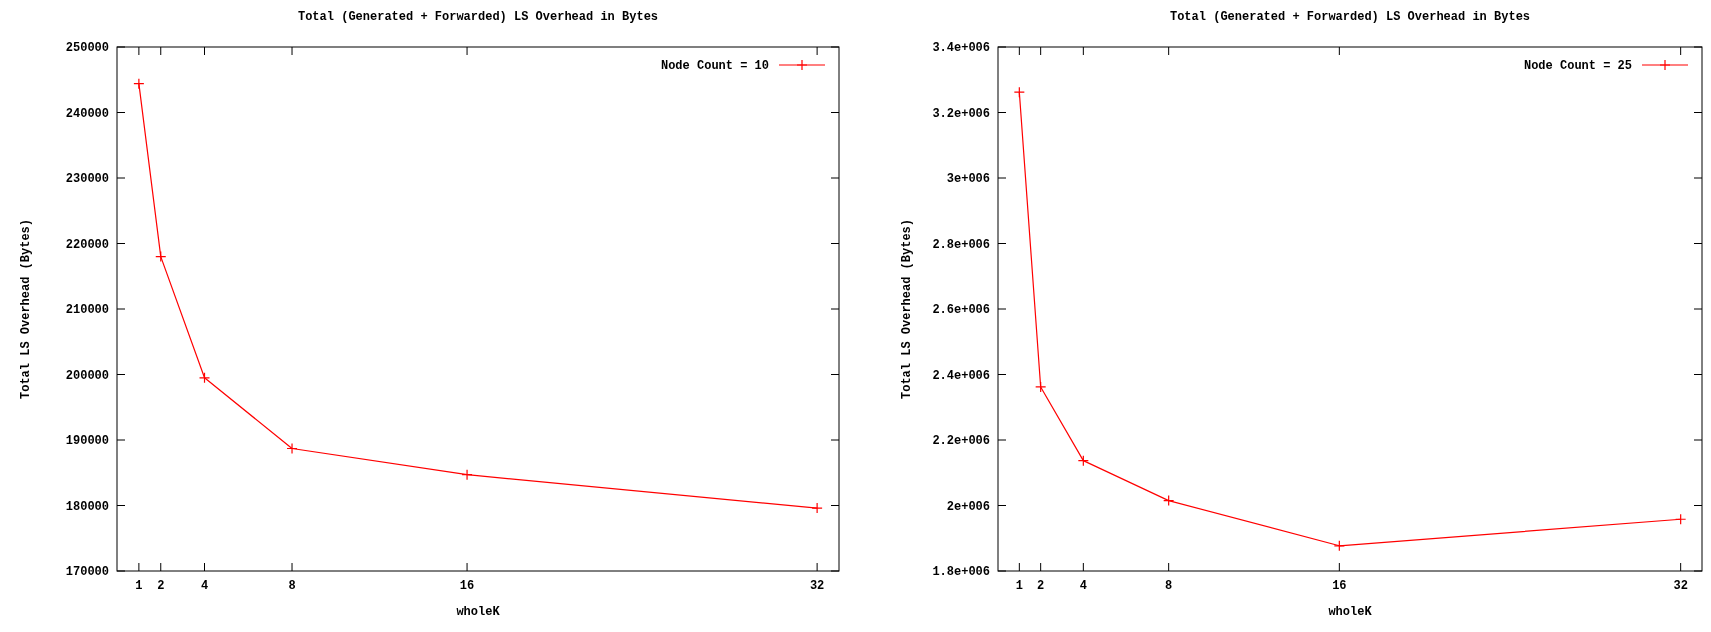 The width and height of the screenshot is (1711, 632). Describe the element at coordinates (714, 66) in the screenshot. I see `legend-label: Node Count = 10` at that location.